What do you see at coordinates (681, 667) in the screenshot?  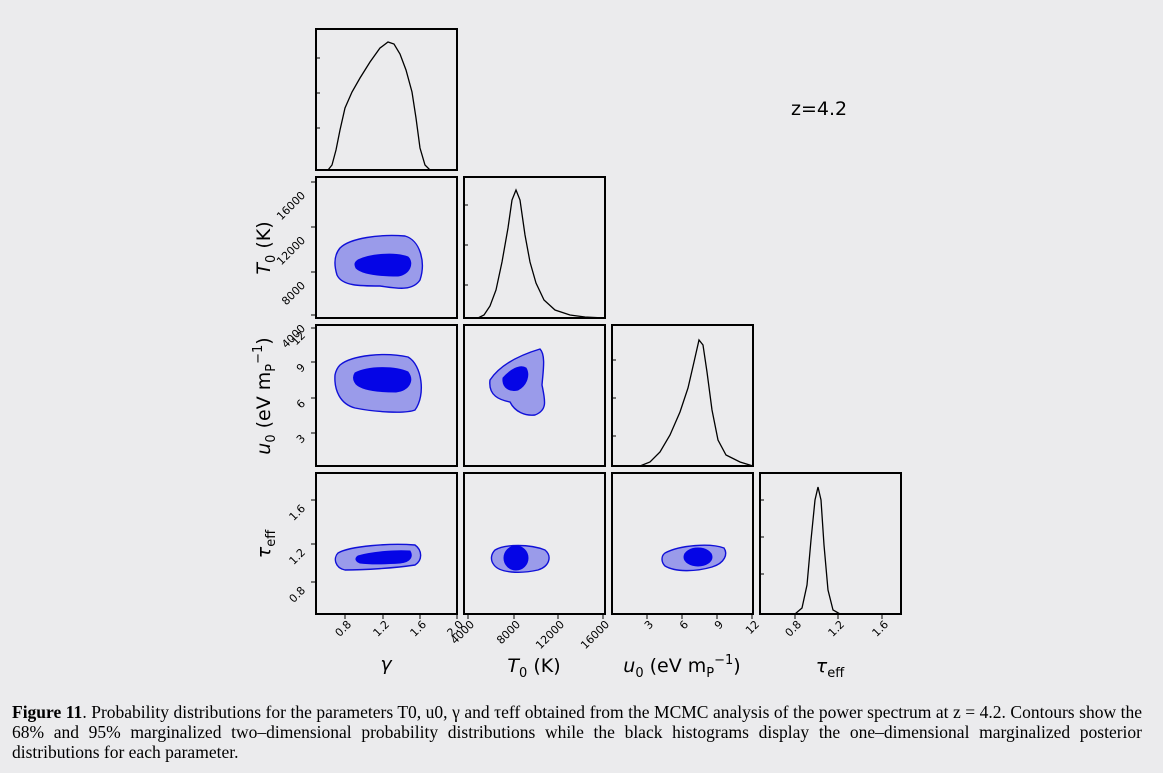 I see `xlabel-u0: u0 (eV mP−1)` at bounding box center [681, 667].